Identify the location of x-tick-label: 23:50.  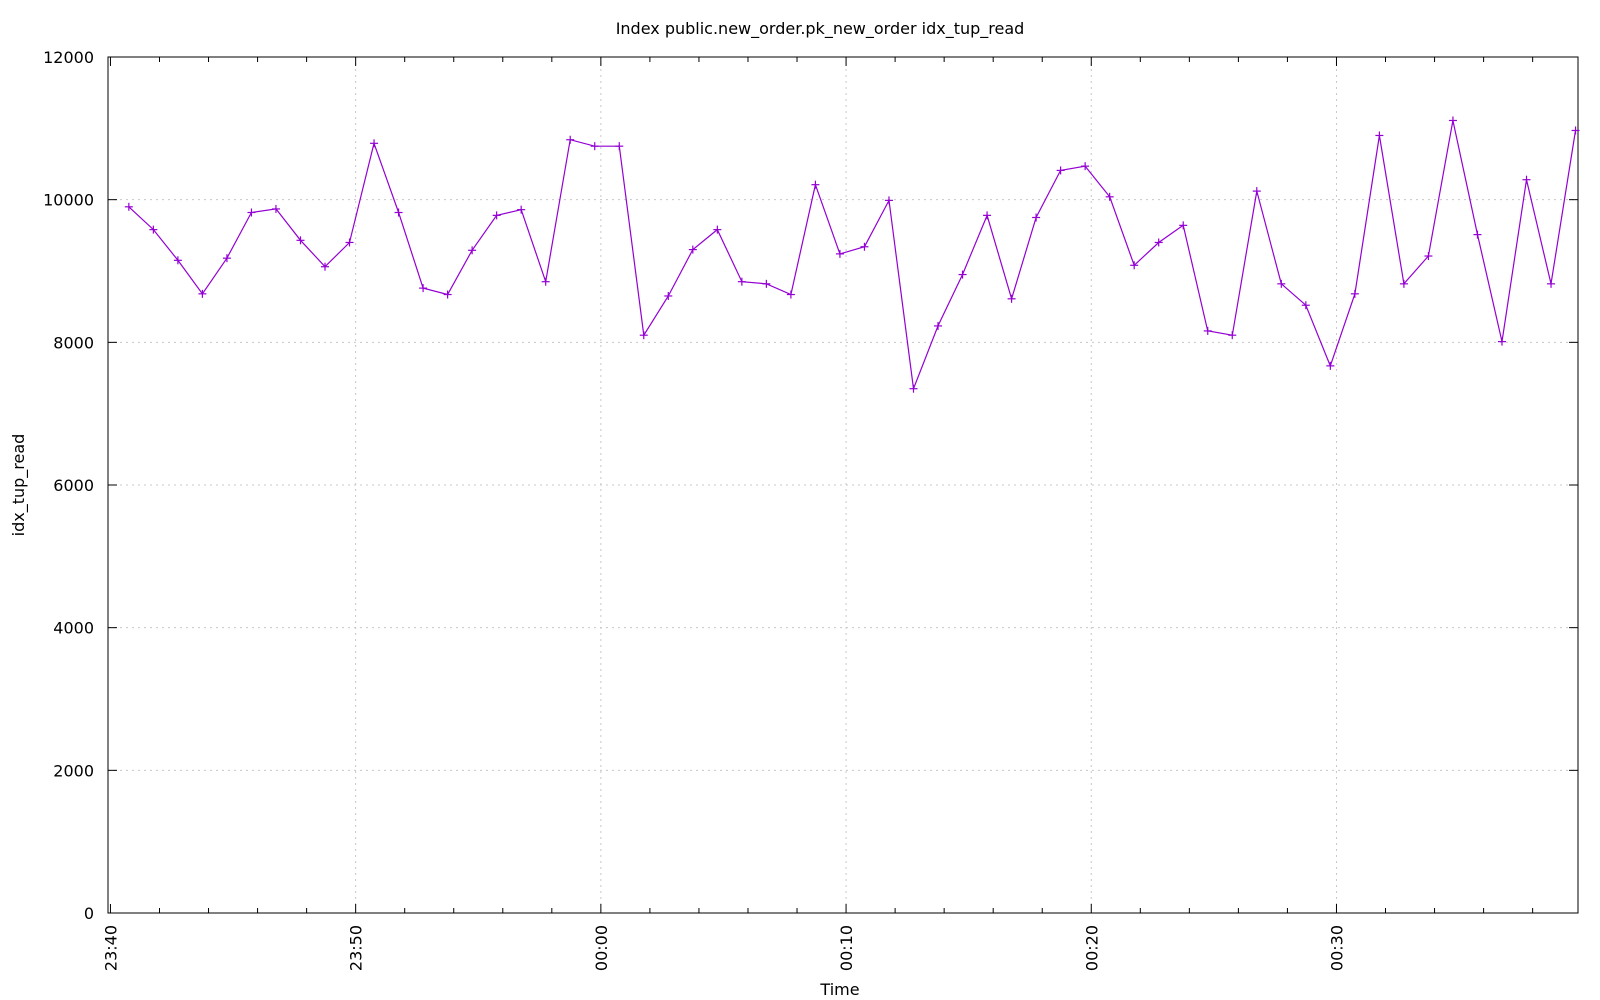
(356, 948).